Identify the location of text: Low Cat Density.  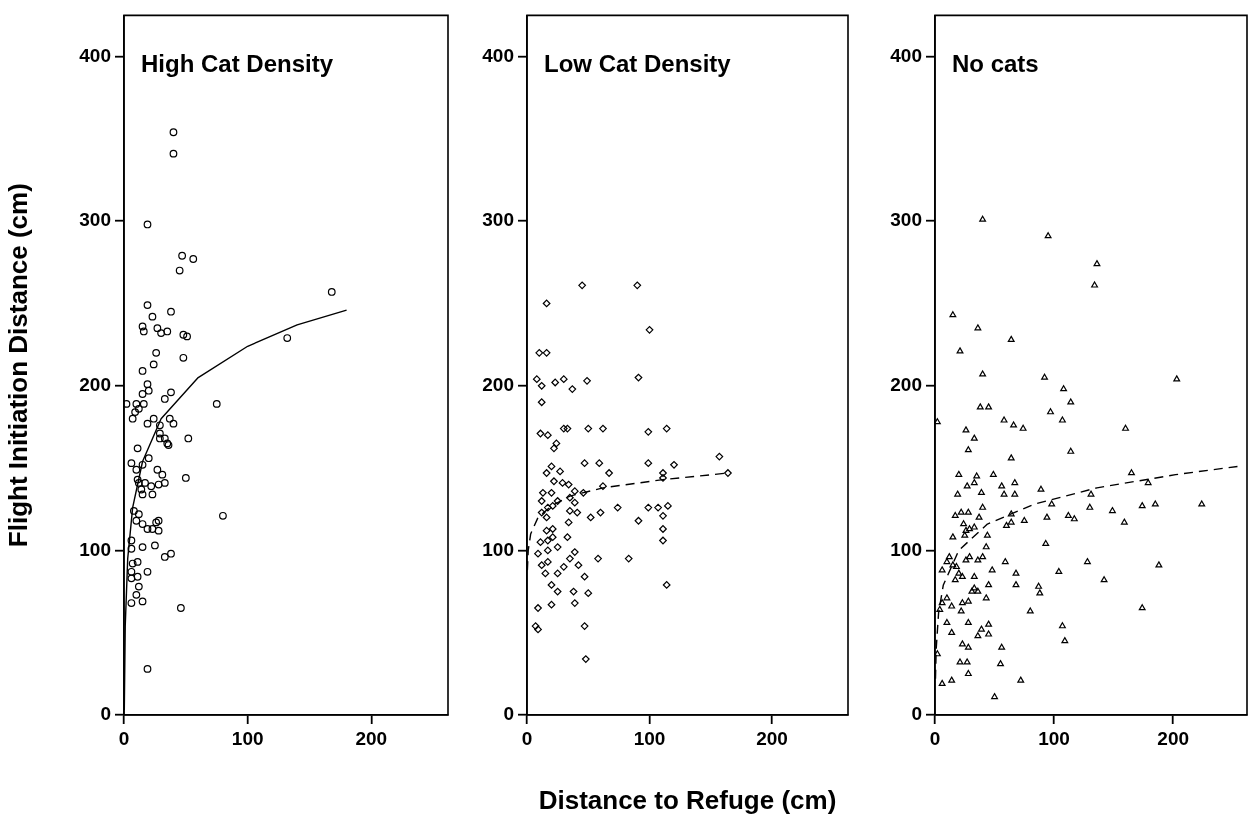
(638, 64).